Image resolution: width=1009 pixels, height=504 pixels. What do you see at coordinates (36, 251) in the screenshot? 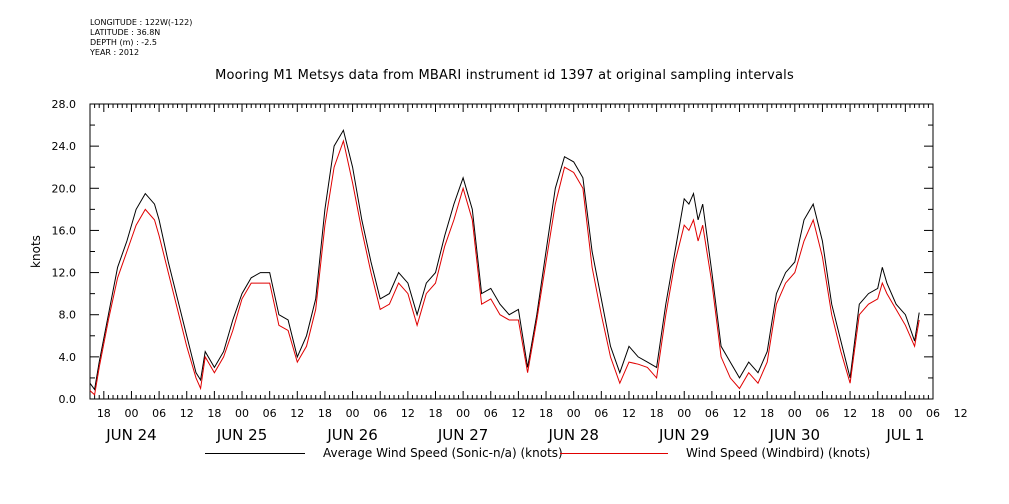
I see `y-axis-label: knots` at bounding box center [36, 251].